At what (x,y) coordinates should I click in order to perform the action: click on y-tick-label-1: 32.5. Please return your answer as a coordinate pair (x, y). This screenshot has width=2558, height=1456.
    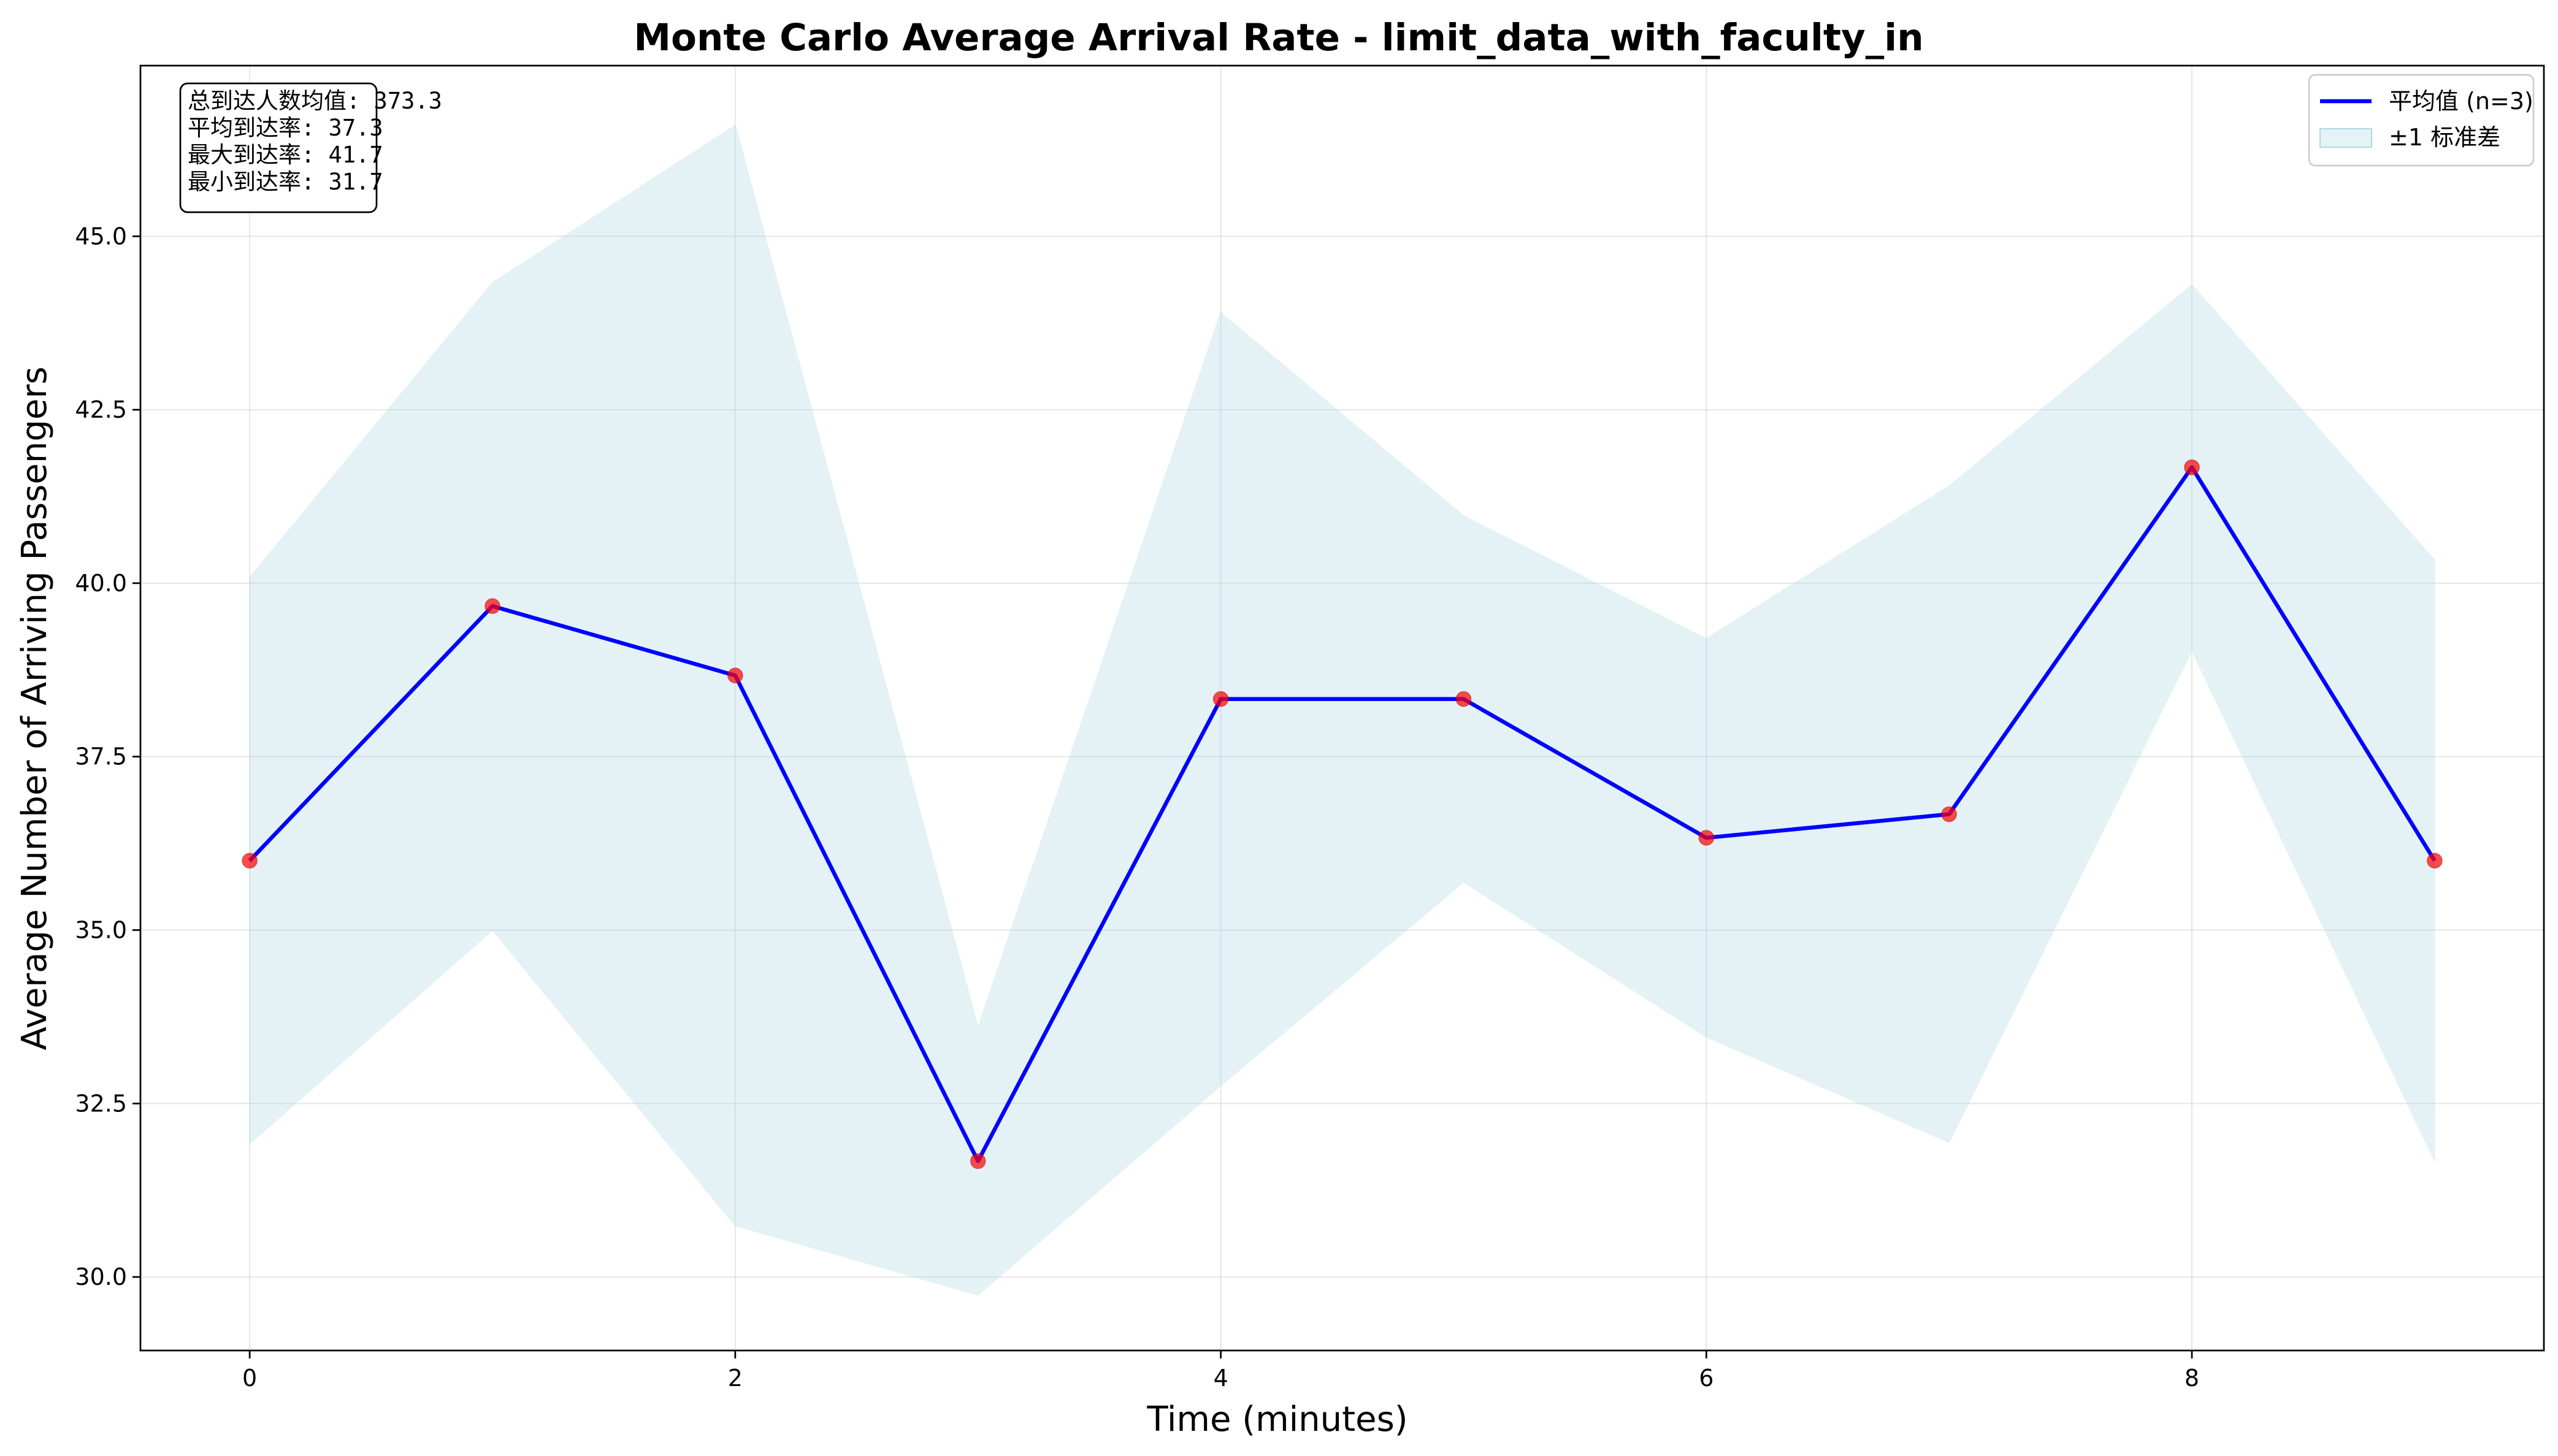
    Looking at the image, I should click on (101, 1103).